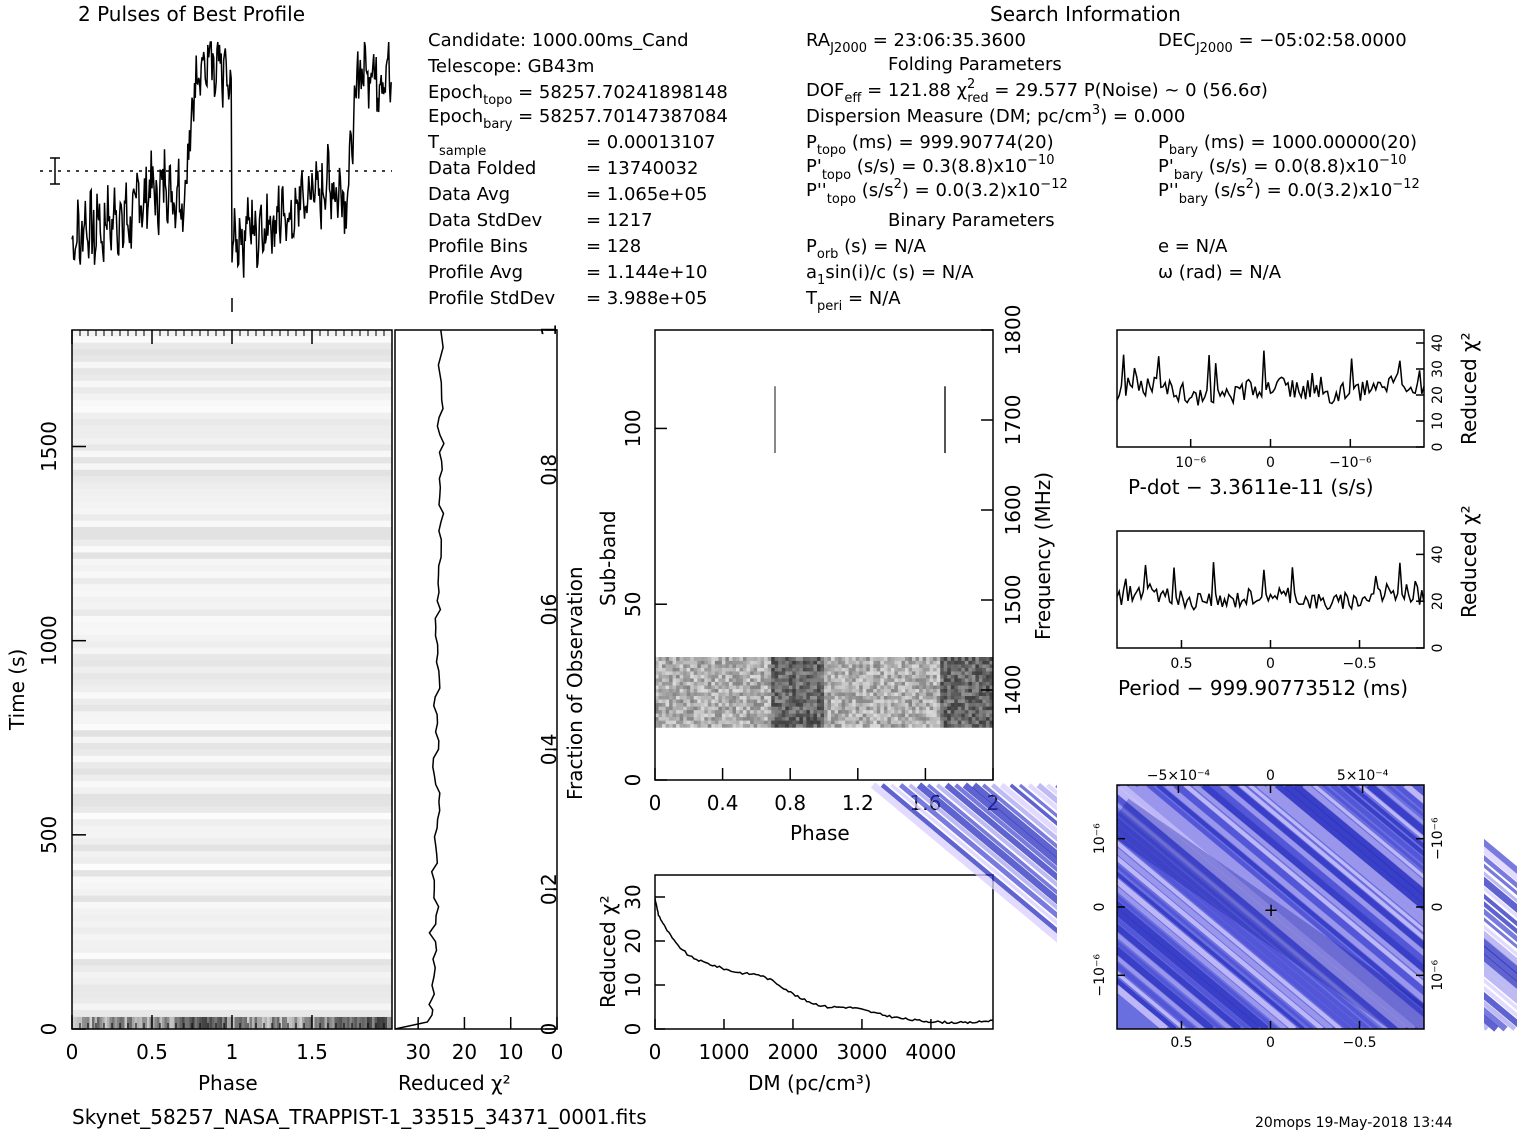  What do you see at coordinates (633, 1029) in the screenshot?
I see `dm-ytick-label: 0` at bounding box center [633, 1029].